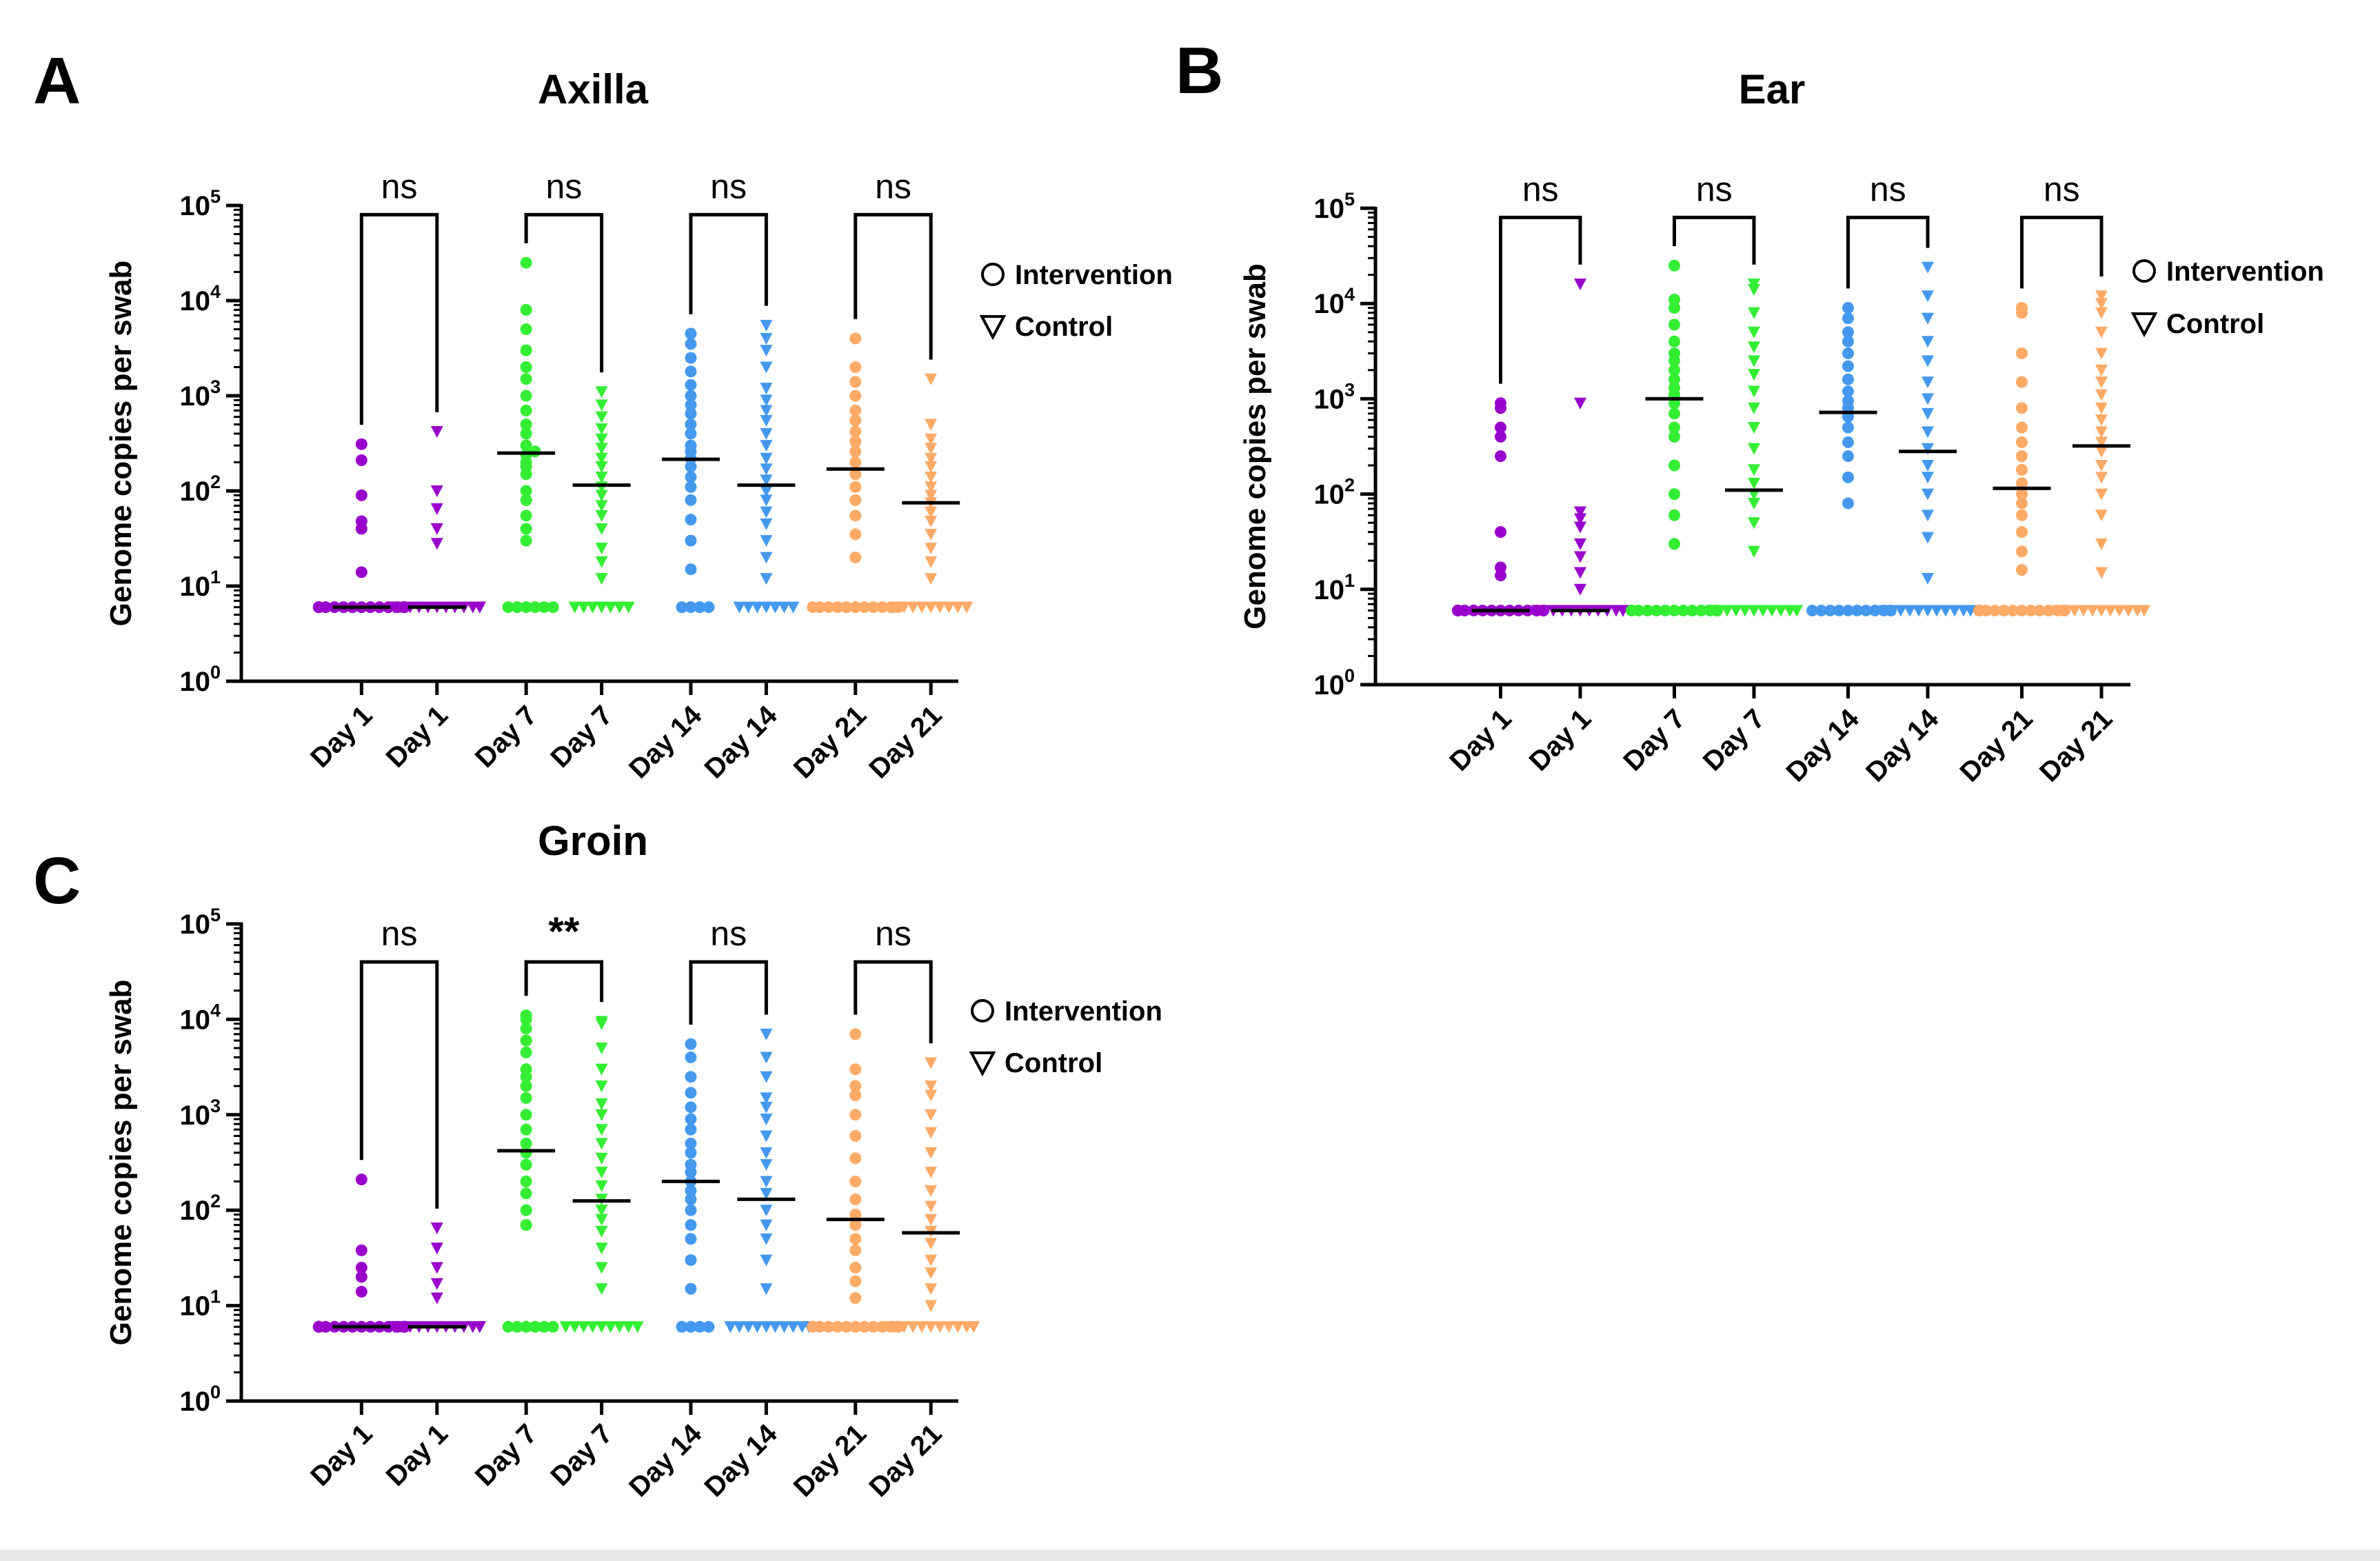  I want to click on panel-letter: B, so click(1199, 71).